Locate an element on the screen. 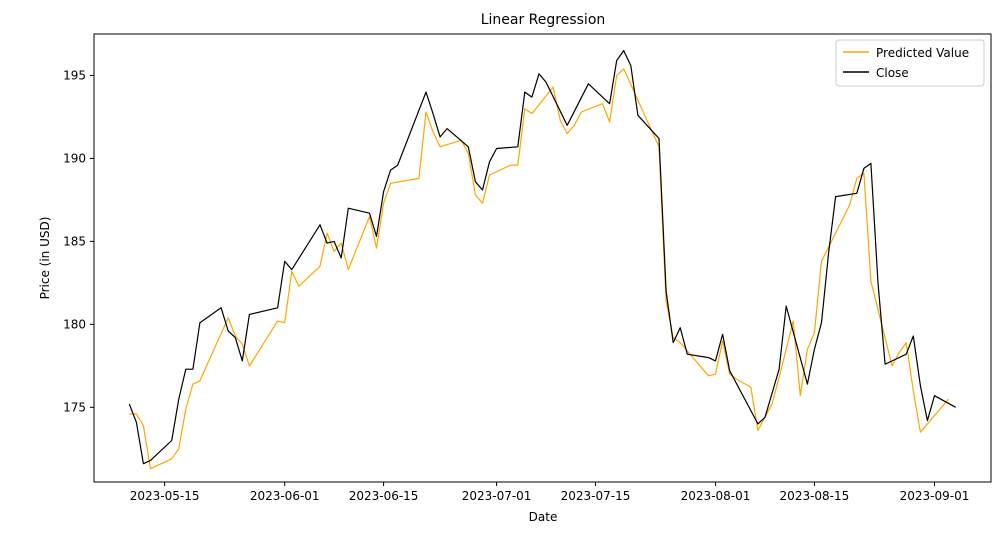  legend: Predicted Value Close is located at coordinates (910, 63).